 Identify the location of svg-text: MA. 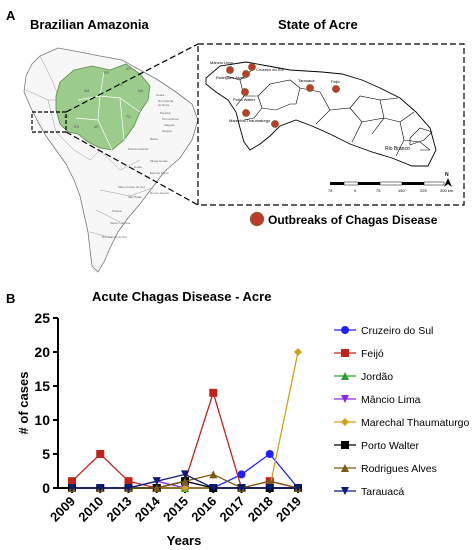
(141, 91).